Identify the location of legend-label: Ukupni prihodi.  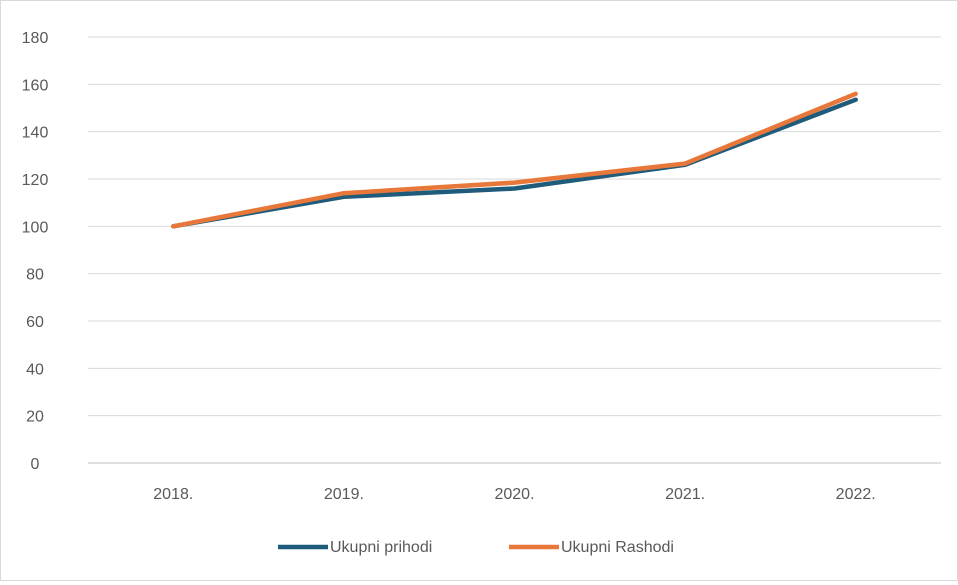
(381, 547).